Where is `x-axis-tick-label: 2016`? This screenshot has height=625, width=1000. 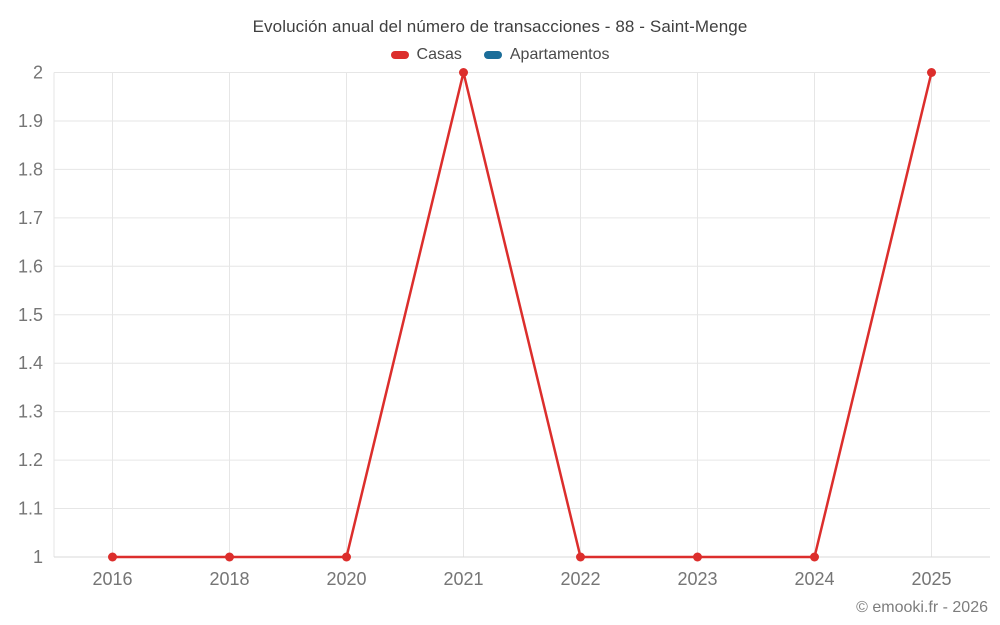 x-axis-tick-label: 2016 is located at coordinates (112, 579).